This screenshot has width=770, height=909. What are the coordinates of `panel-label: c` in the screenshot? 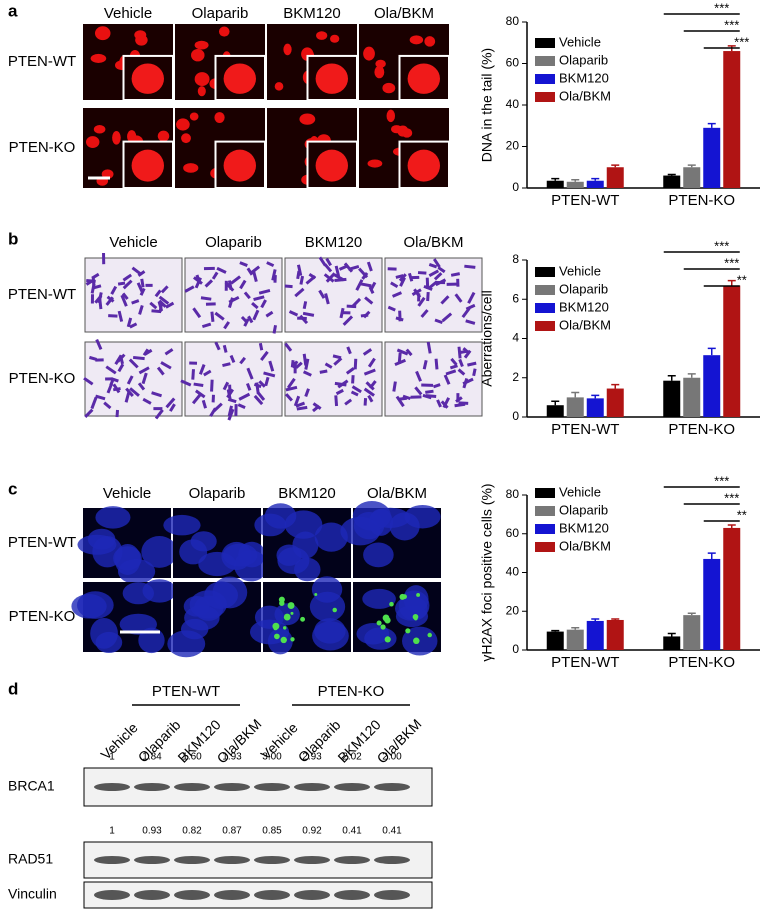 It's located at (12, 488).